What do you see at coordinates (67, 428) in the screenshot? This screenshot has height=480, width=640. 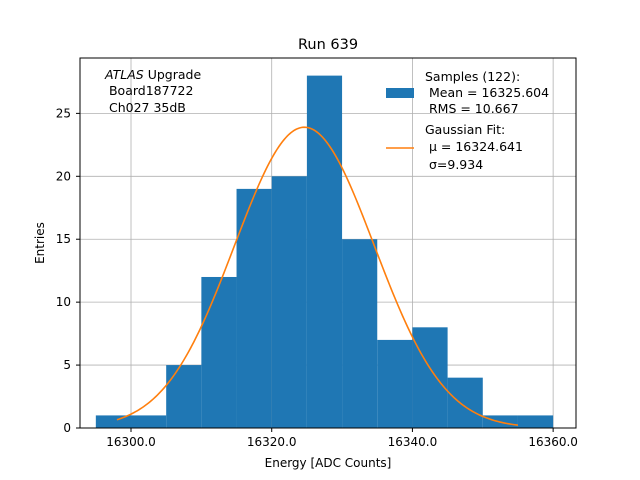 I see `y-tick-label-0: 0` at bounding box center [67, 428].